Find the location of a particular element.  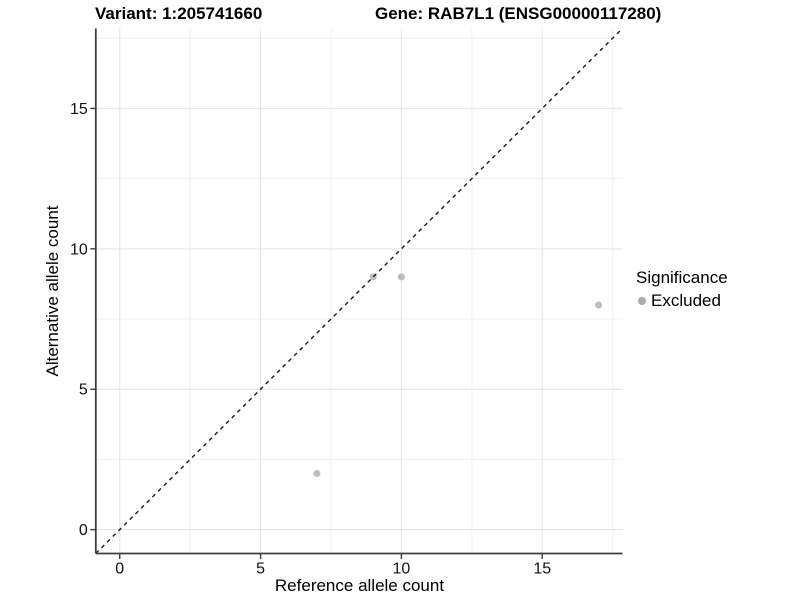

x-tick-label: 0 is located at coordinates (119, 569).